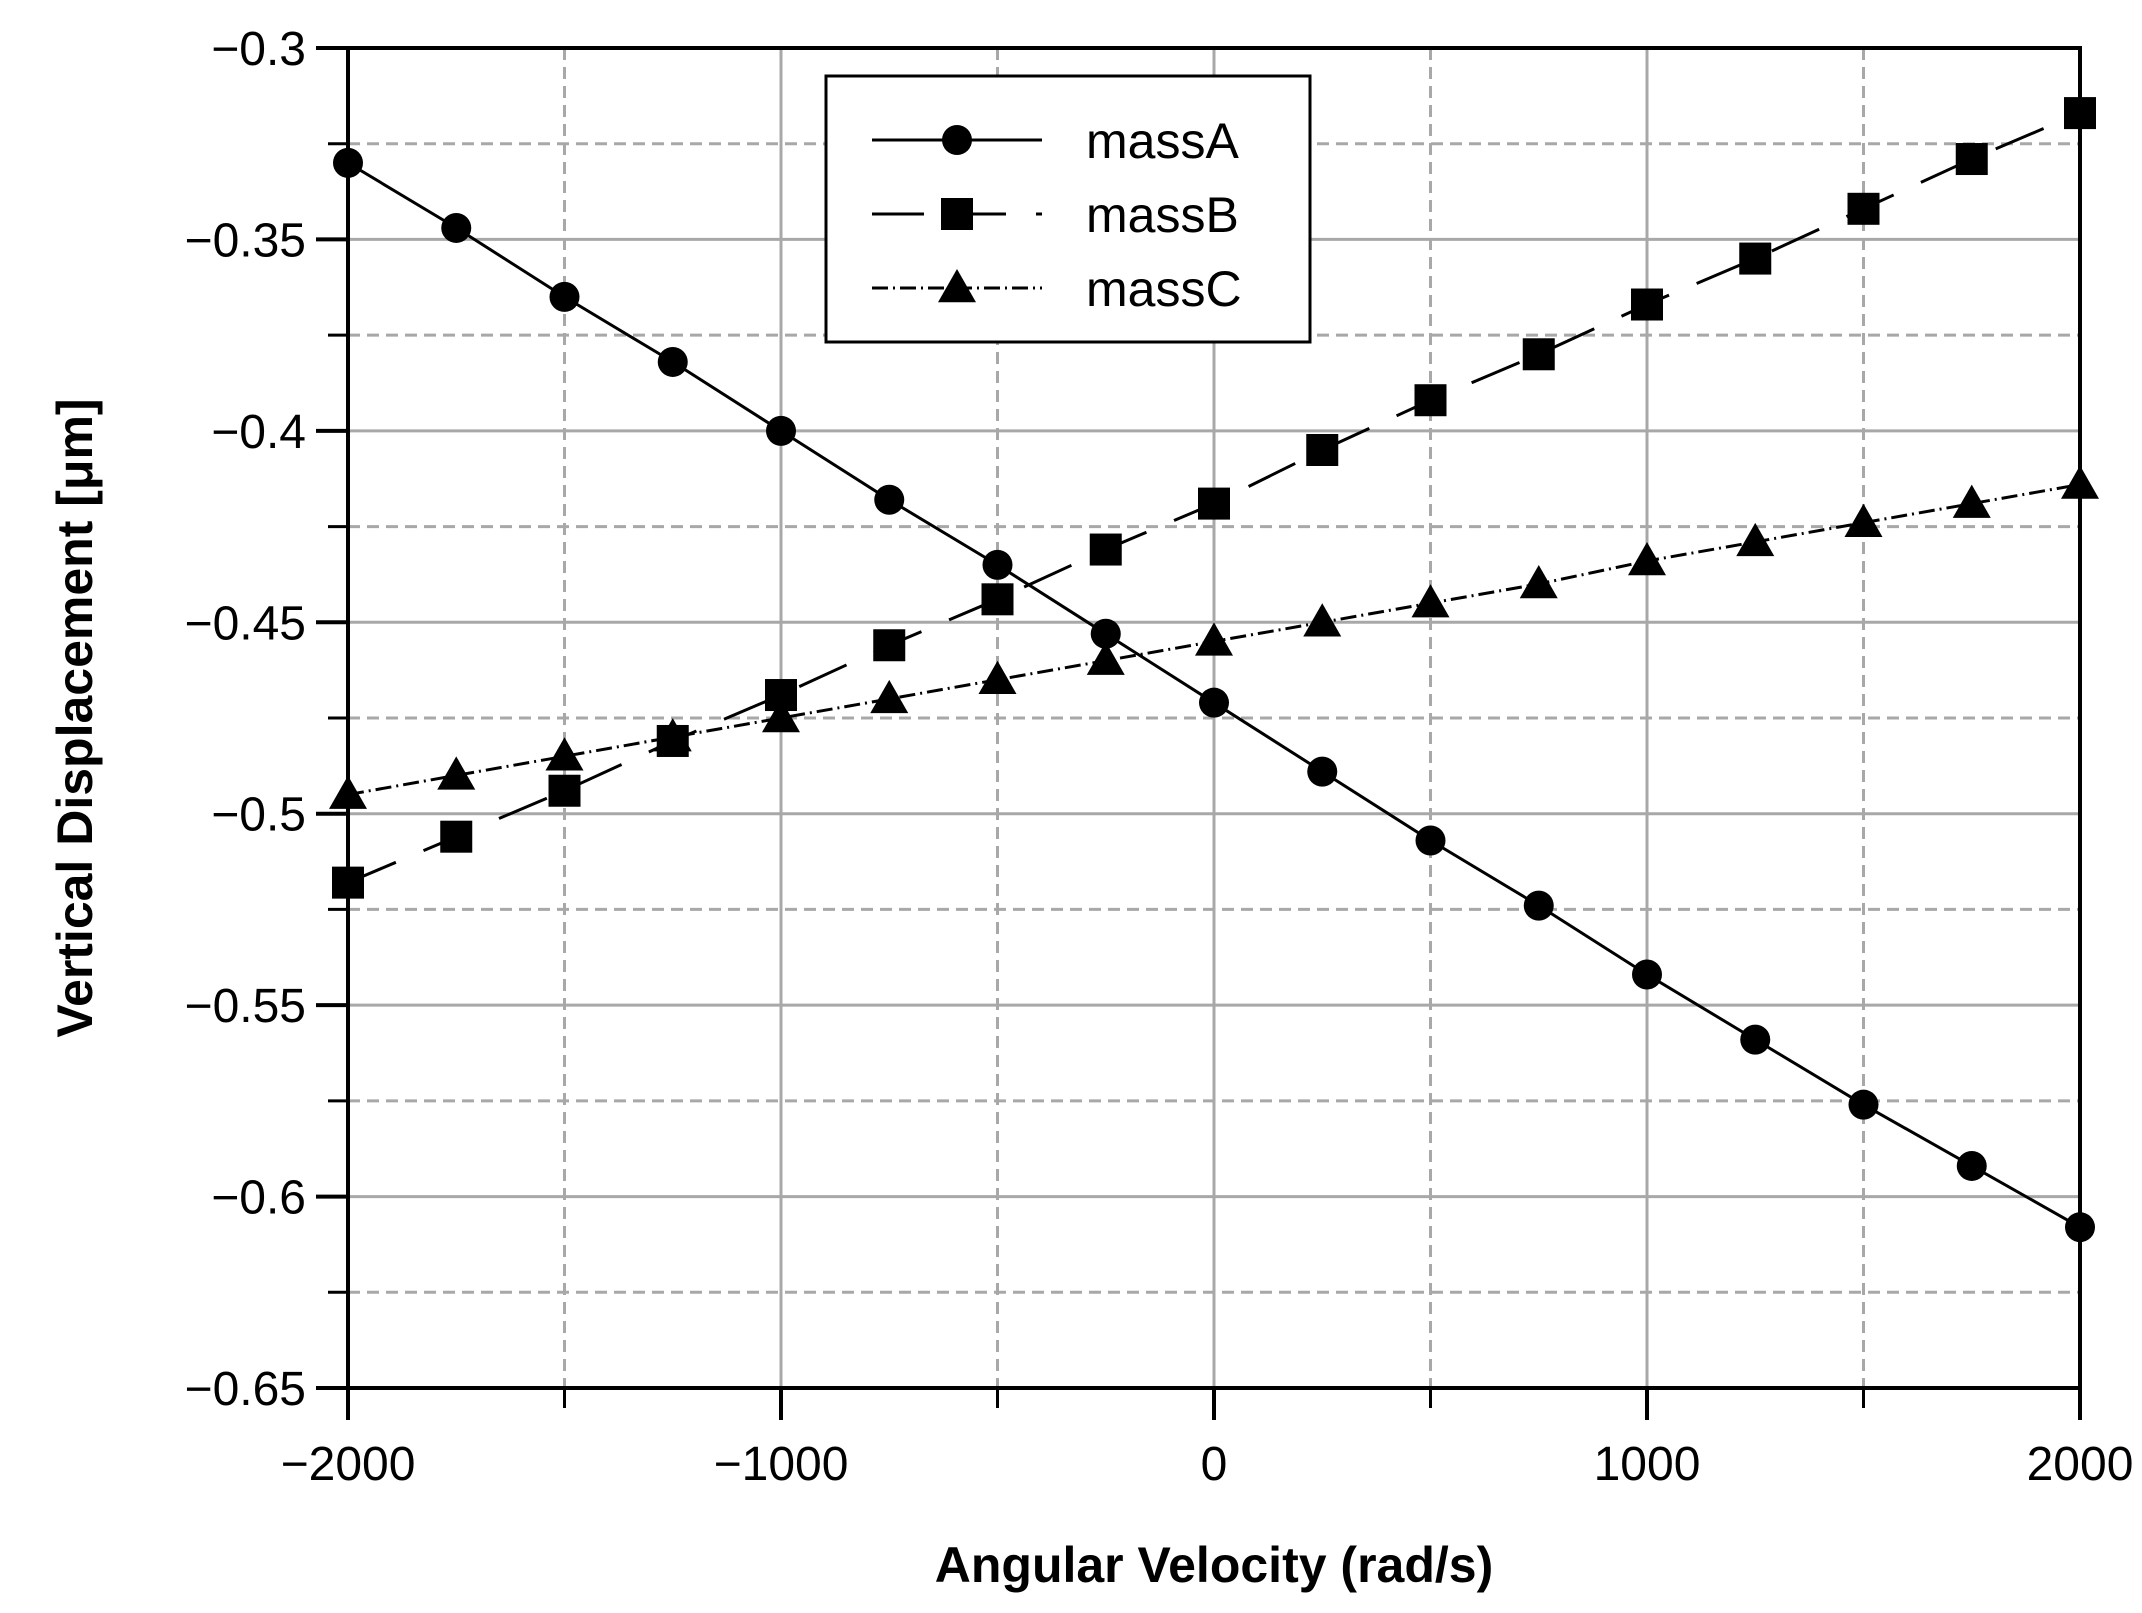  I want to click on legend-box, so click(1068, 209).